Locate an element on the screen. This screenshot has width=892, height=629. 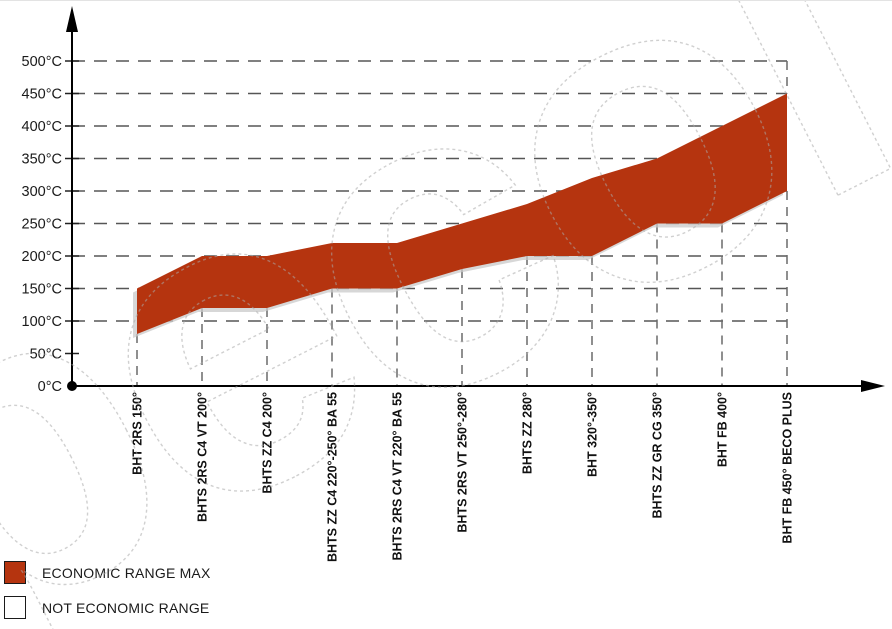
x-category-label: BHTS ZZ C4 220°-250° BA 55 is located at coordinates (333, 477).